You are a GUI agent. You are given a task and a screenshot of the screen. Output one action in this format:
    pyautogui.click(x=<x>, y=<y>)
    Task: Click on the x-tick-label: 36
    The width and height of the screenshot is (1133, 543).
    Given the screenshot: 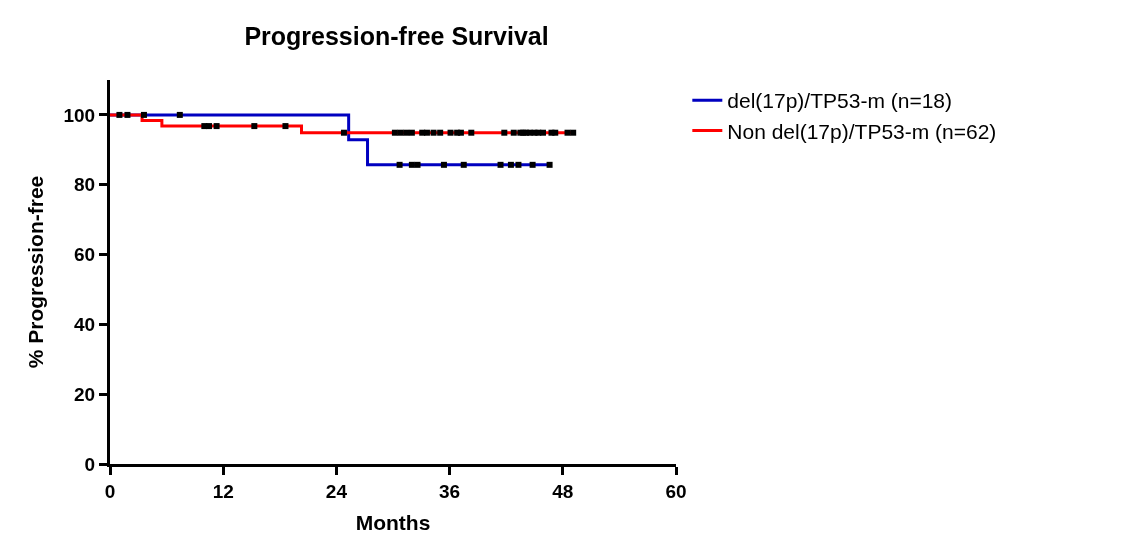 What is the action you would take?
    pyautogui.click(x=450, y=491)
    